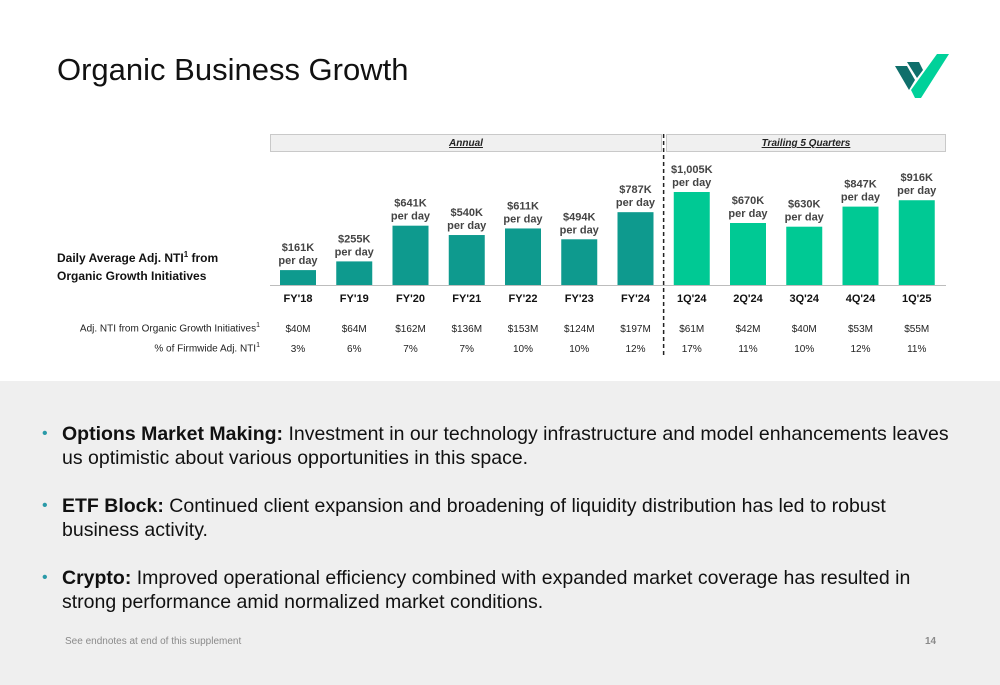 Image resolution: width=1000 pixels, height=685 pixels. Describe the element at coordinates (354, 273) in the screenshot. I see `bar-FY'19` at that location.